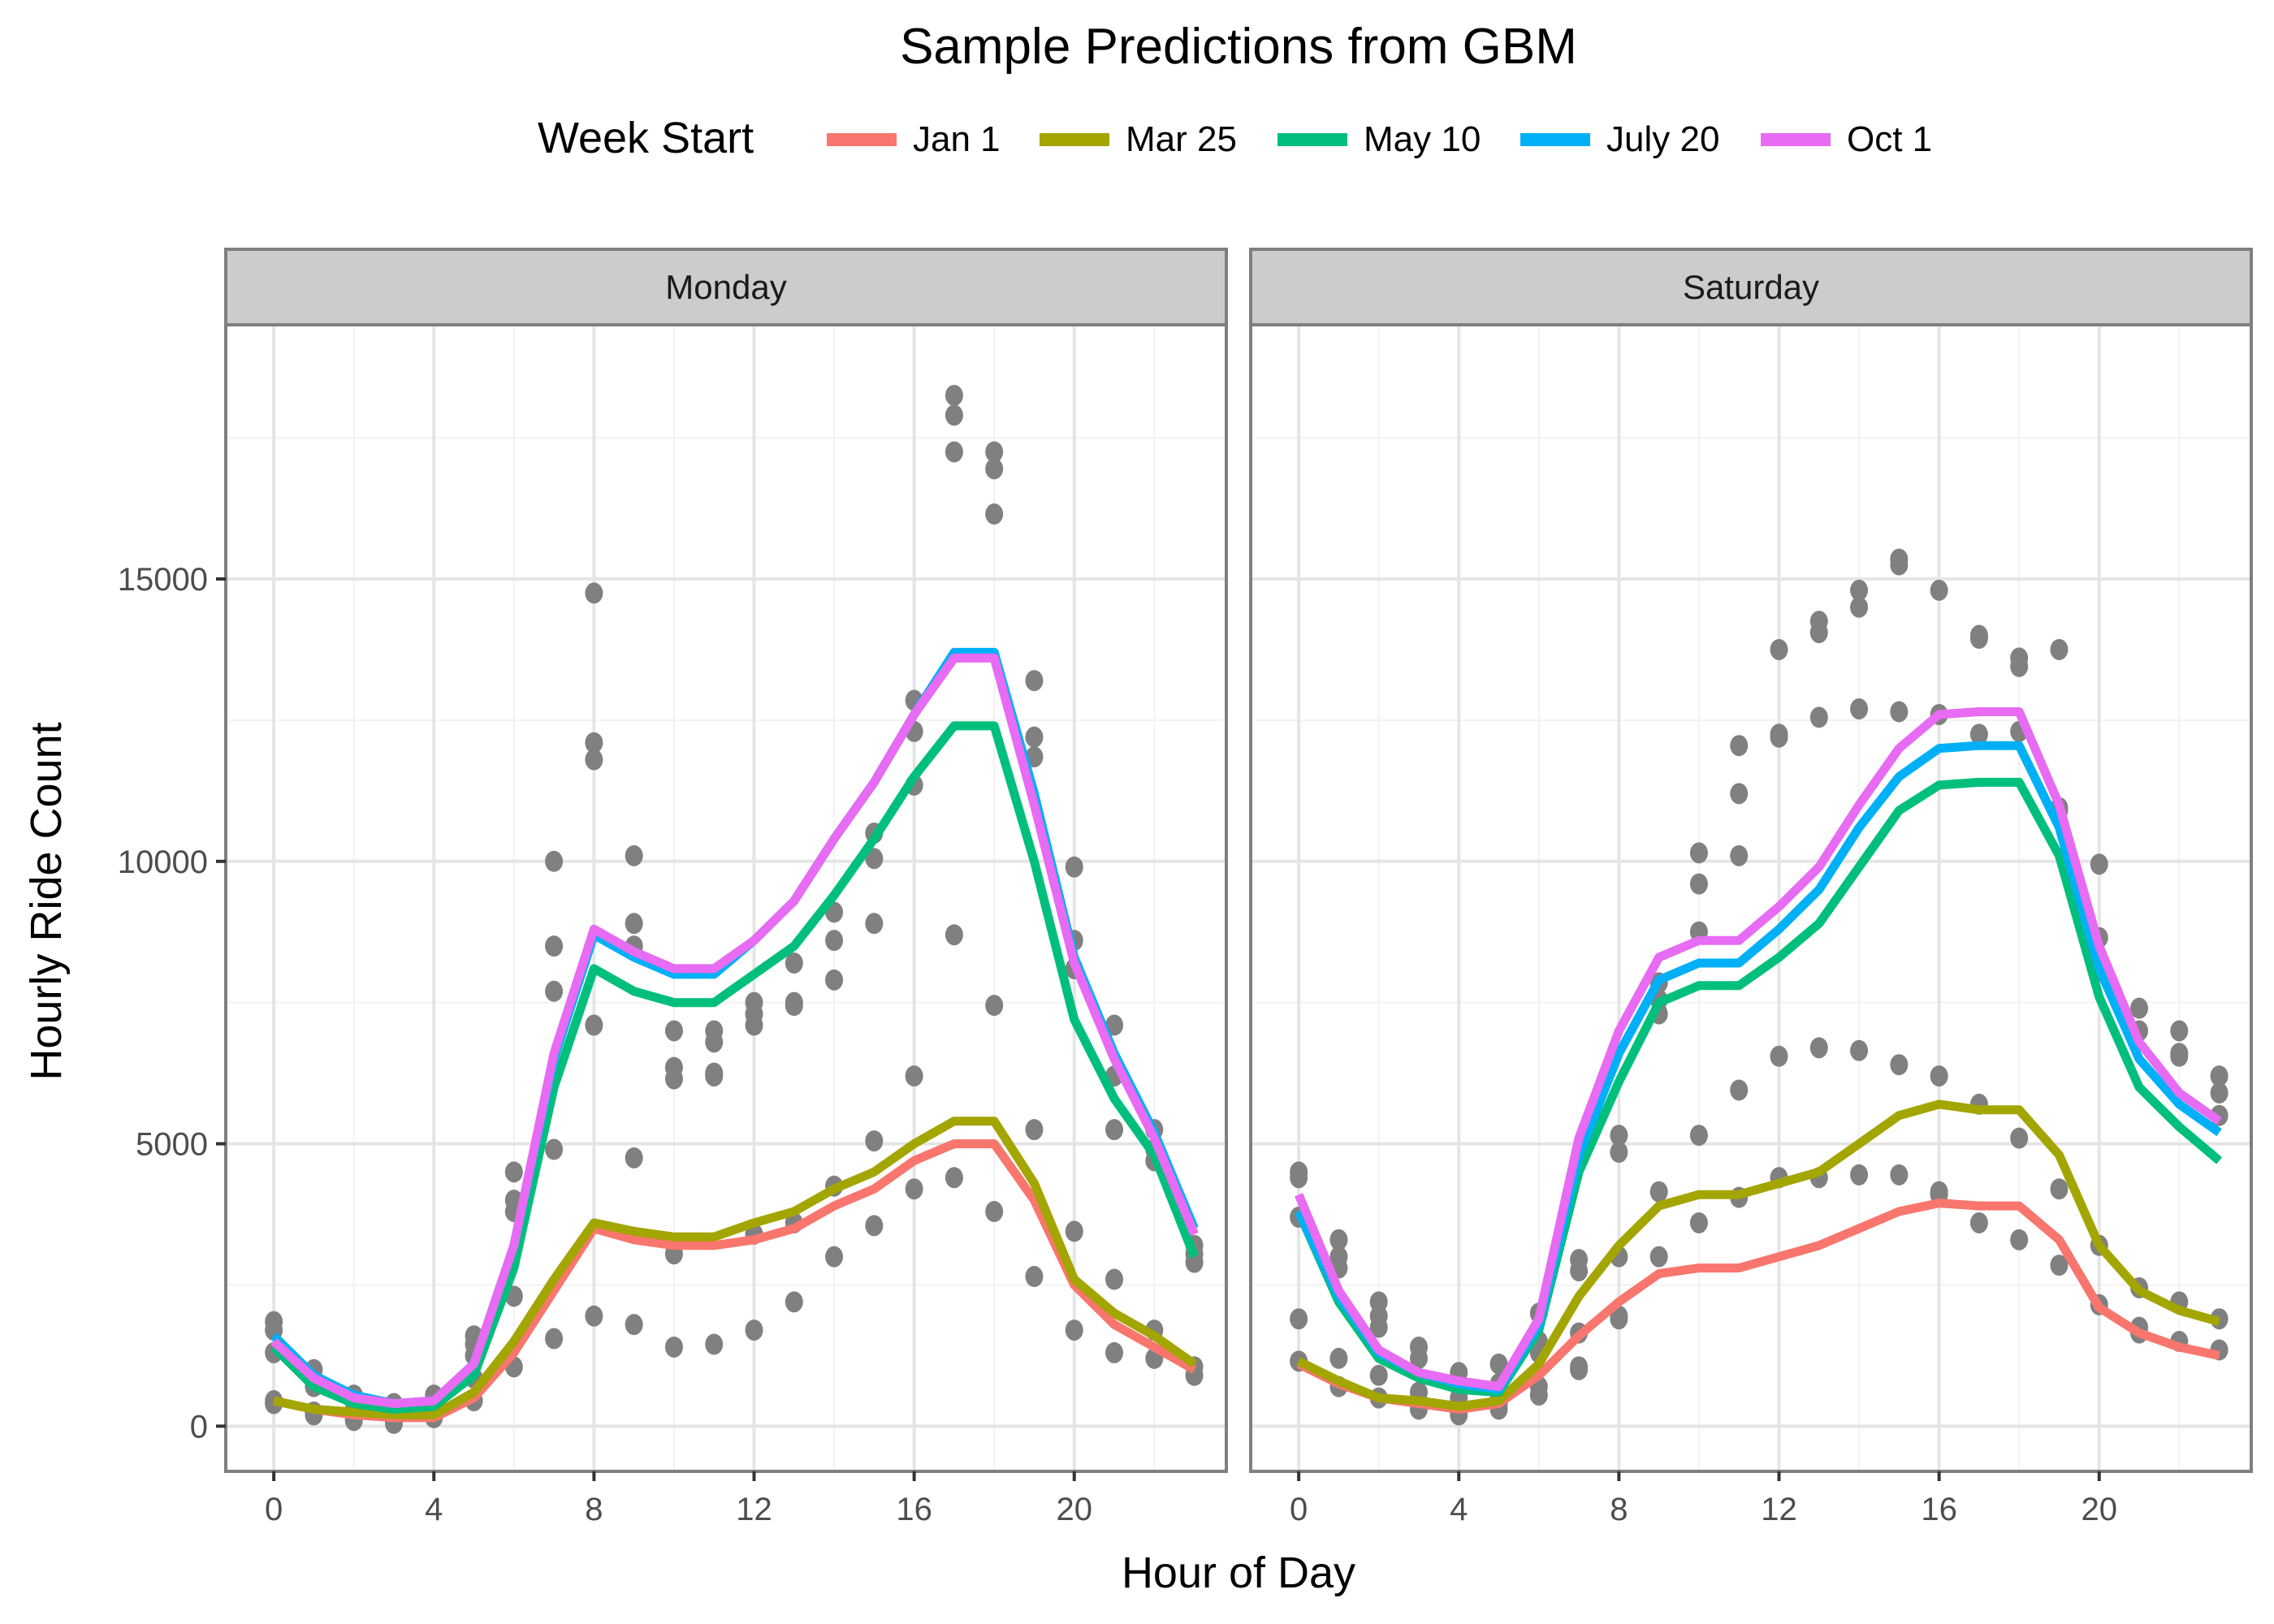 Image resolution: width=2274 pixels, height=1624 pixels. Describe the element at coordinates (957, 139) in the screenshot. I see `legend-label: Jan 1` at that location.